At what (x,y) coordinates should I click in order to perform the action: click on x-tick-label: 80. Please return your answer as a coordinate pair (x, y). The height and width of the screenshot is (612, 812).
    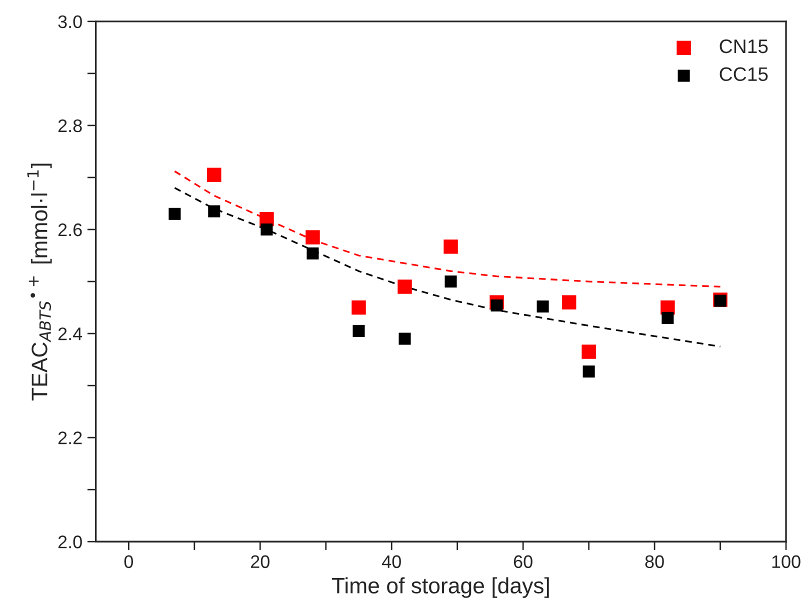
    Looking at the image, I should click on (654, 561).